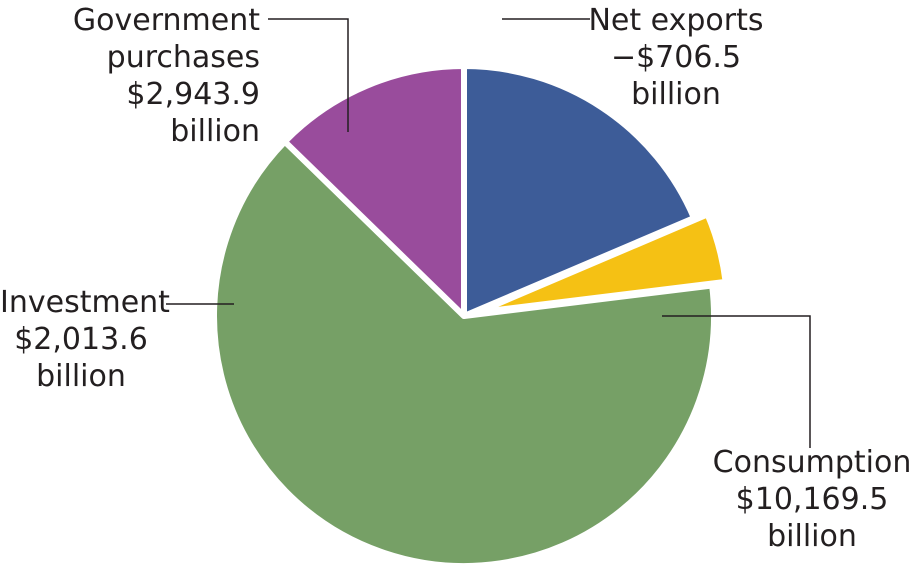 The image size is (912, 569). What do you see at coordinates (676, 20) in the screenshot?
I see `label-net-exports-line-1: Net exports` at bounding box center [676, 20].